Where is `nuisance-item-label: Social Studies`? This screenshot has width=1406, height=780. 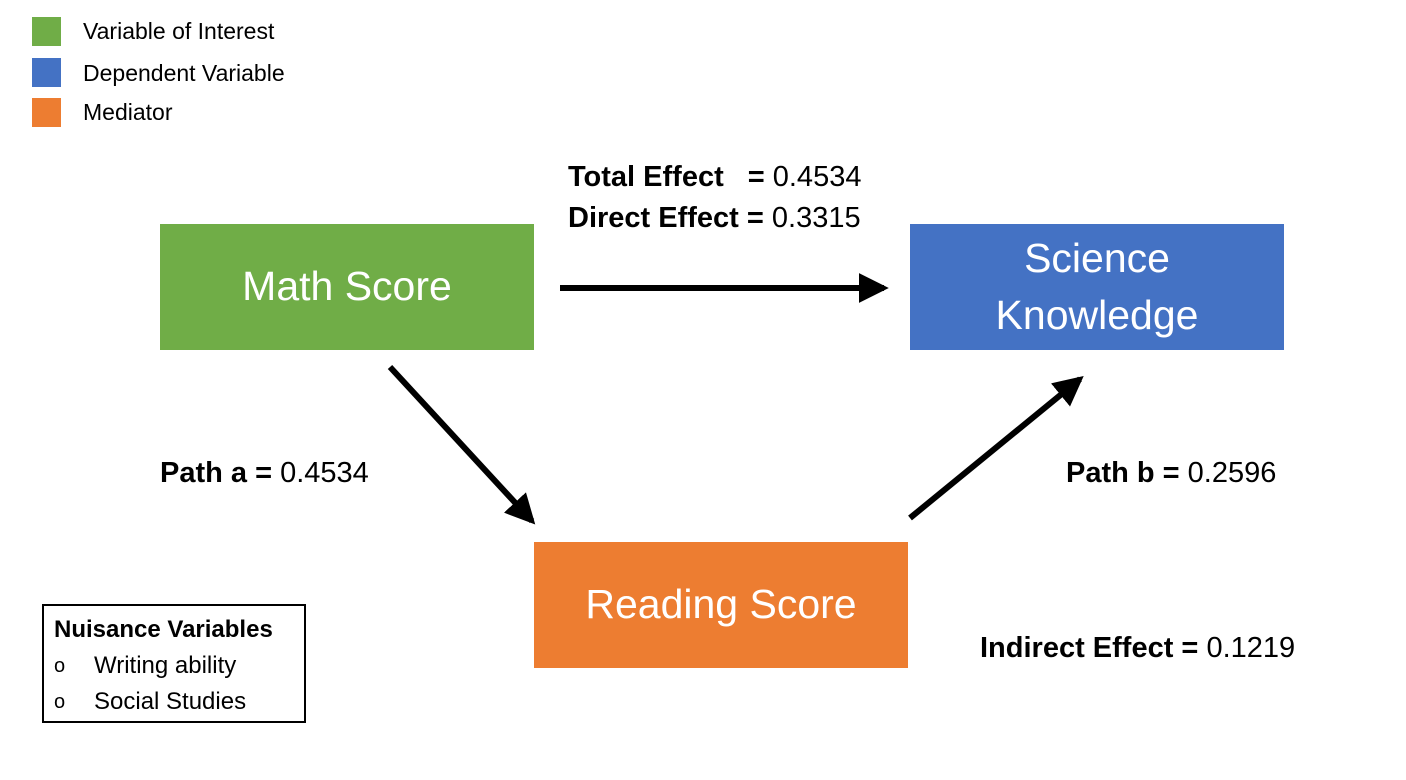
nuisance-item-label: Social Studies is located at coordinates (170, 701).